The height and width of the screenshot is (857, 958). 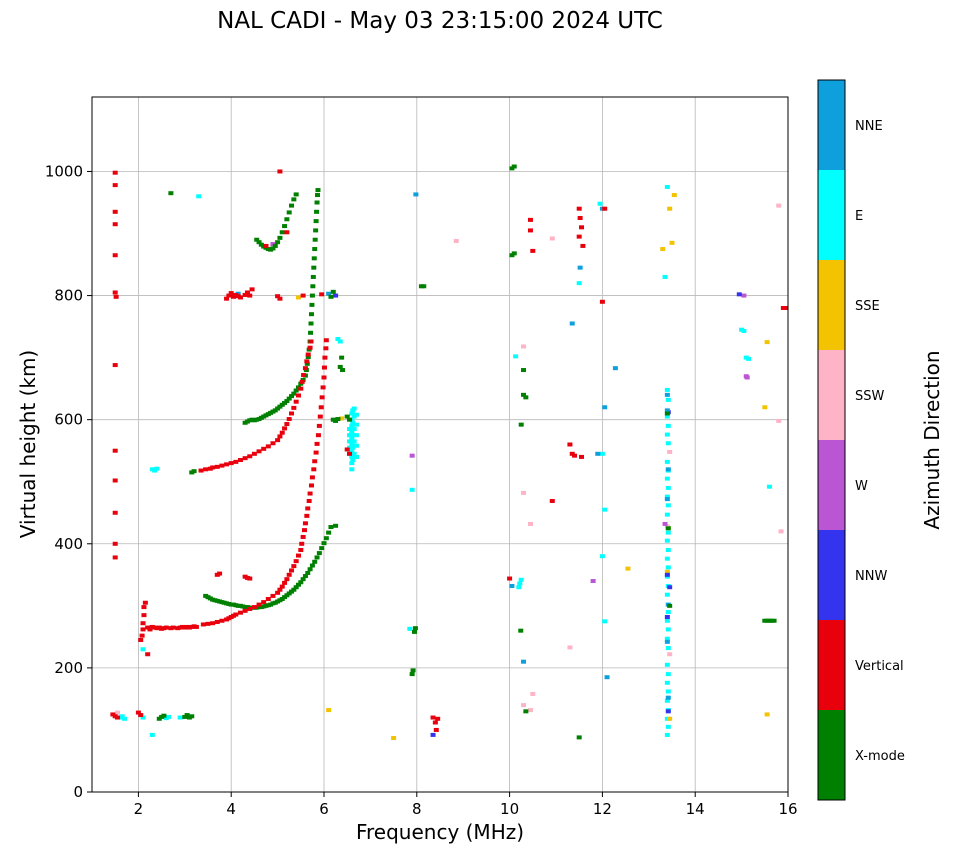 What do you see at coordinates (231, 809) in the screenshot?
I see `tick-label-x: 4` at bounding box center [231, 809].